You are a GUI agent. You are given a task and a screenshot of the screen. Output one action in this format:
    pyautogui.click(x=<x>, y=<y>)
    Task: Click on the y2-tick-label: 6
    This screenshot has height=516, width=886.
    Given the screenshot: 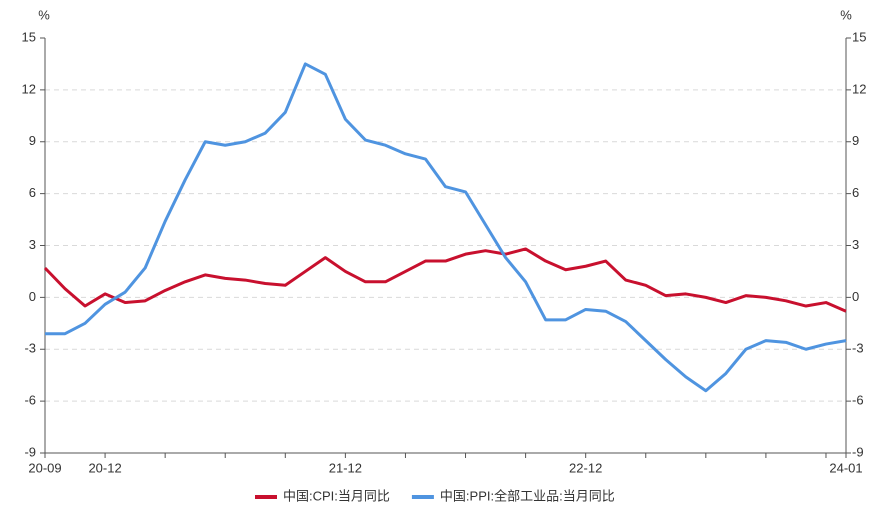 What is the action you would take?
    pyautogui.click(x=855, y=192)
    